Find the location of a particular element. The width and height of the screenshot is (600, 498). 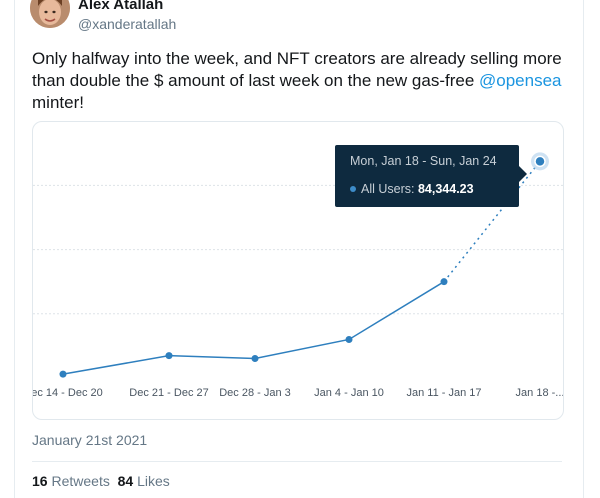

likes-label: Likes is located at coordinates (153, 481).